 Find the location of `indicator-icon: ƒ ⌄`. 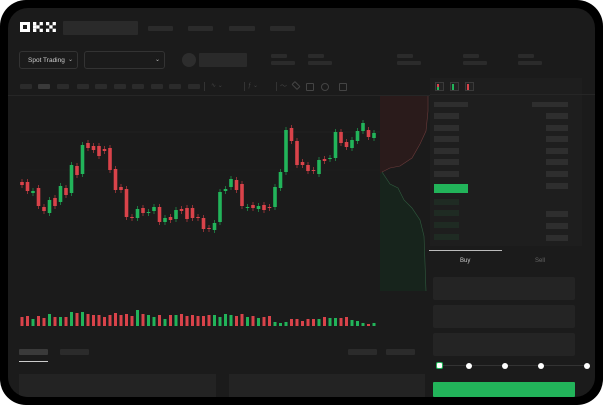

indicator-icon: ƒ ⌄ is located at coordinates (253, 86).